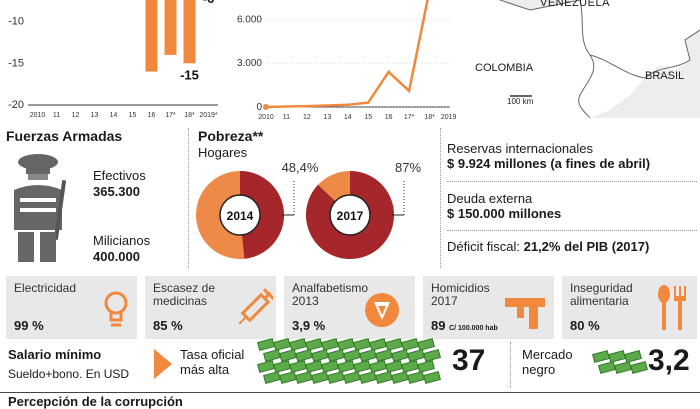 The width and height of the screenshot is (700, 409). Describe the element at coordinates (189, 74) in the screenshot. I see `bar-data-label: -15` at that location.